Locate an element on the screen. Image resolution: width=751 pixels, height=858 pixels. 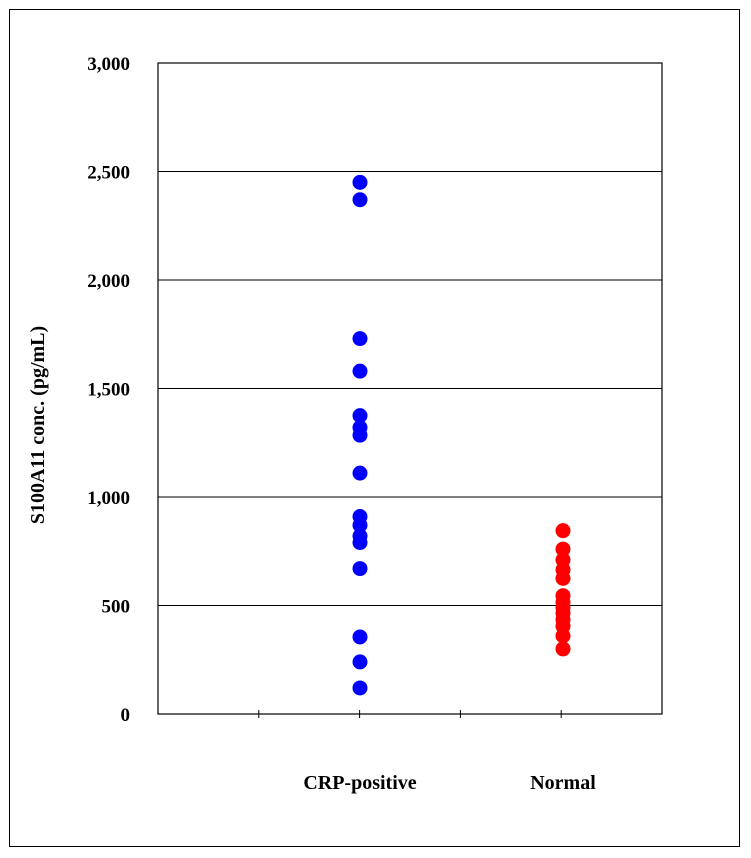
y-tick-label: 2,000 is located at coordinates (108, 281).